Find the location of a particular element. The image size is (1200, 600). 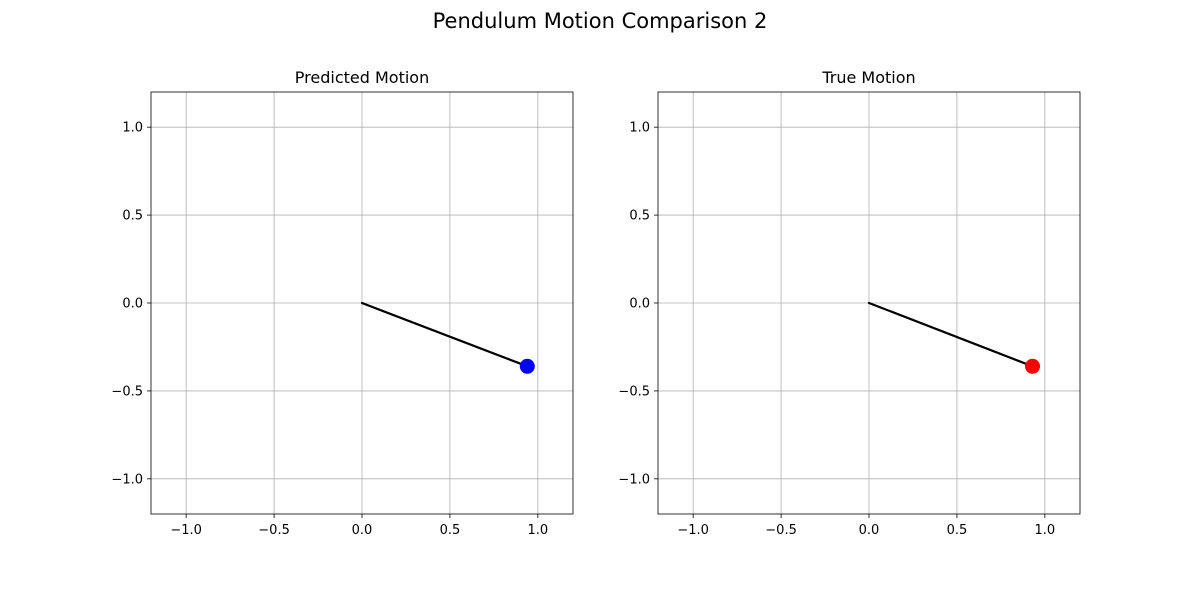

true-pendulum-bob is located at coordinates (1033, 366).